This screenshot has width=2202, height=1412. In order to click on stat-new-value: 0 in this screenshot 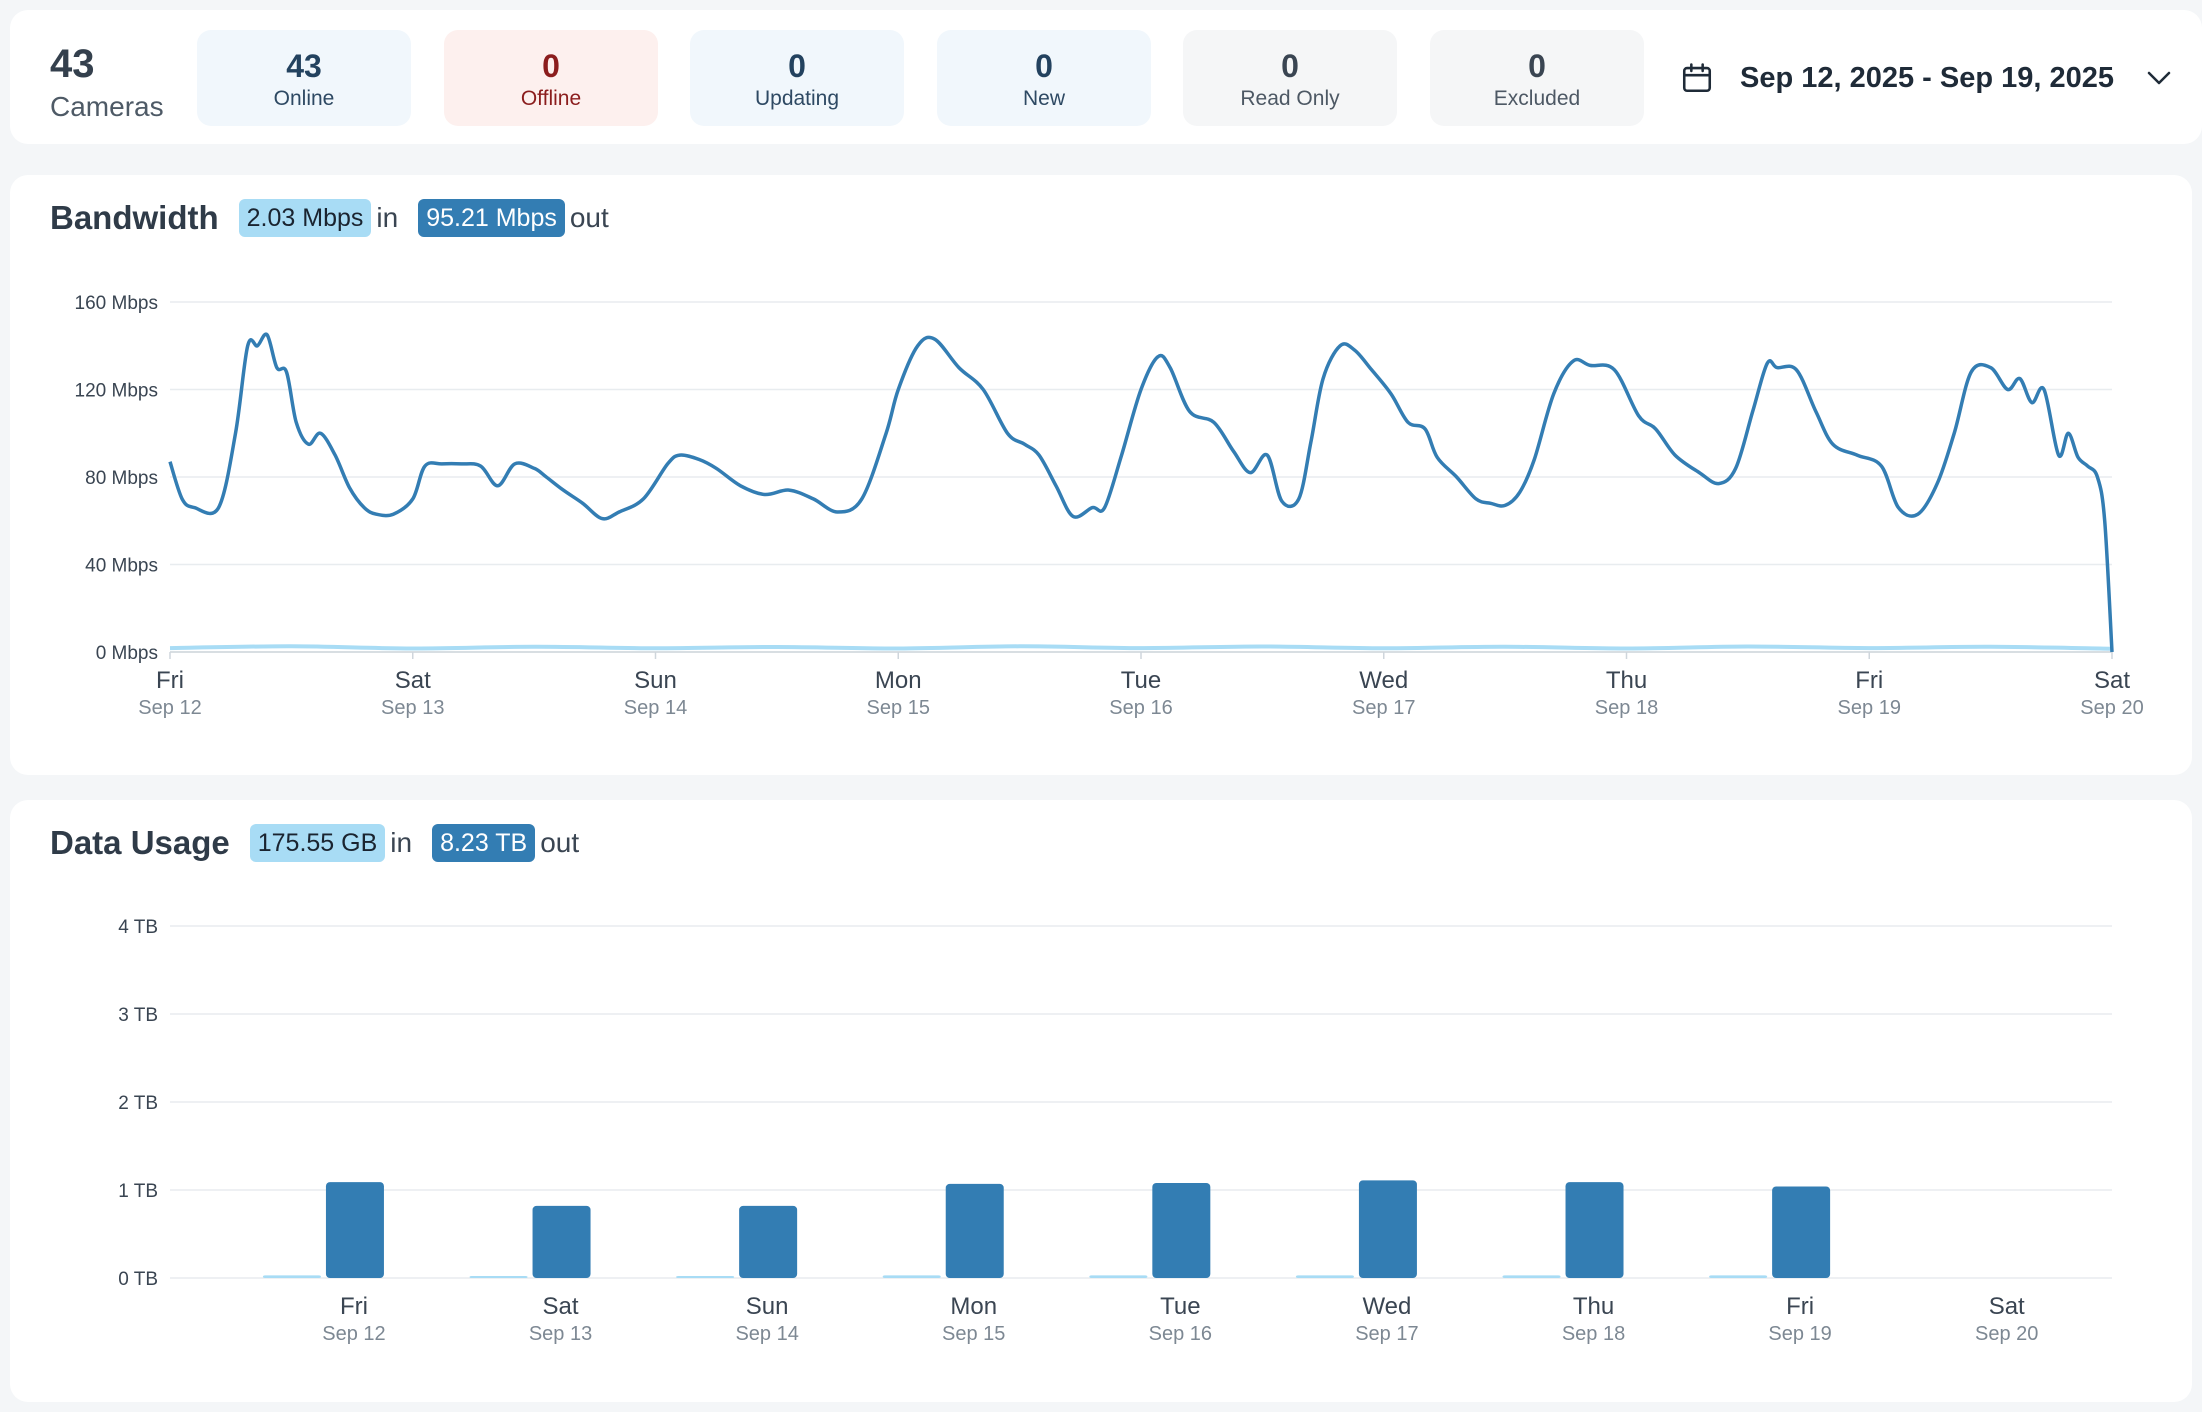, I will do `click(1044, 66)`.